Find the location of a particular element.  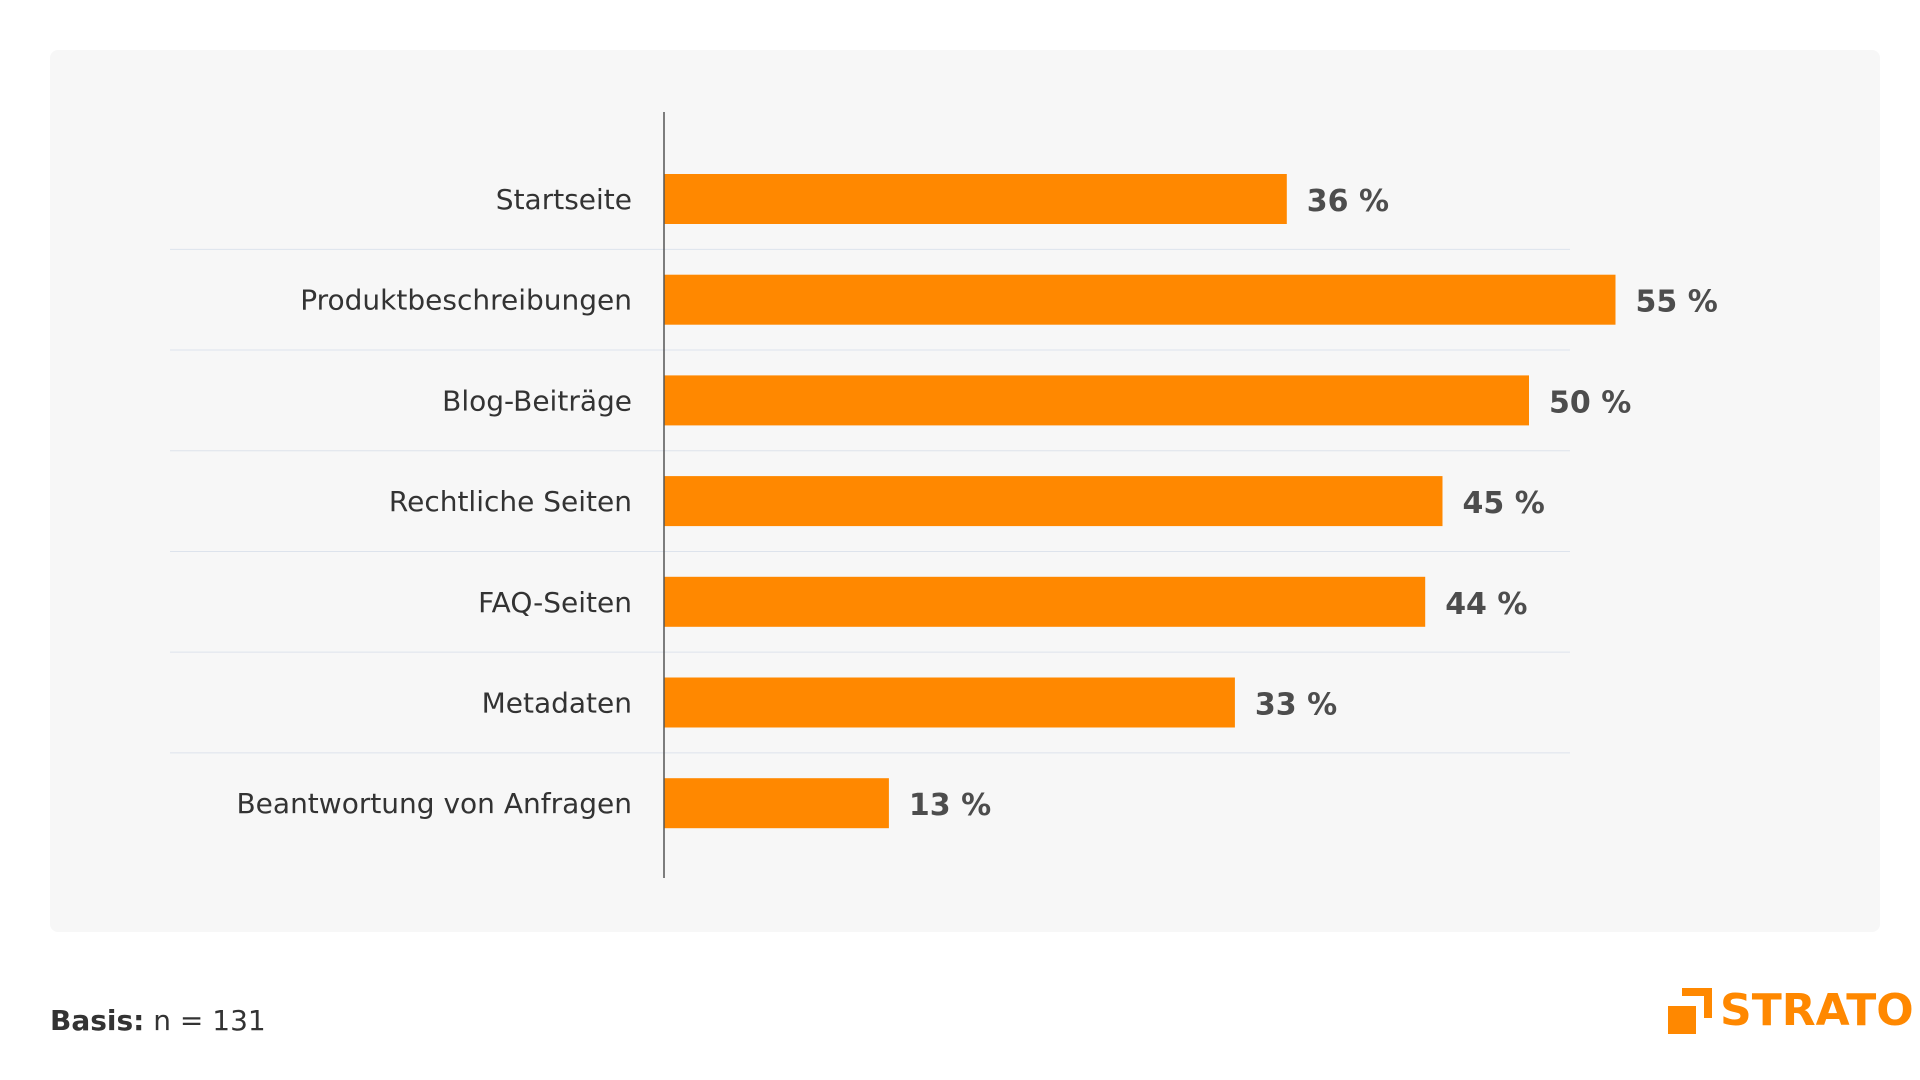

value-label: 33 % is located at coordinates (1296, 705).